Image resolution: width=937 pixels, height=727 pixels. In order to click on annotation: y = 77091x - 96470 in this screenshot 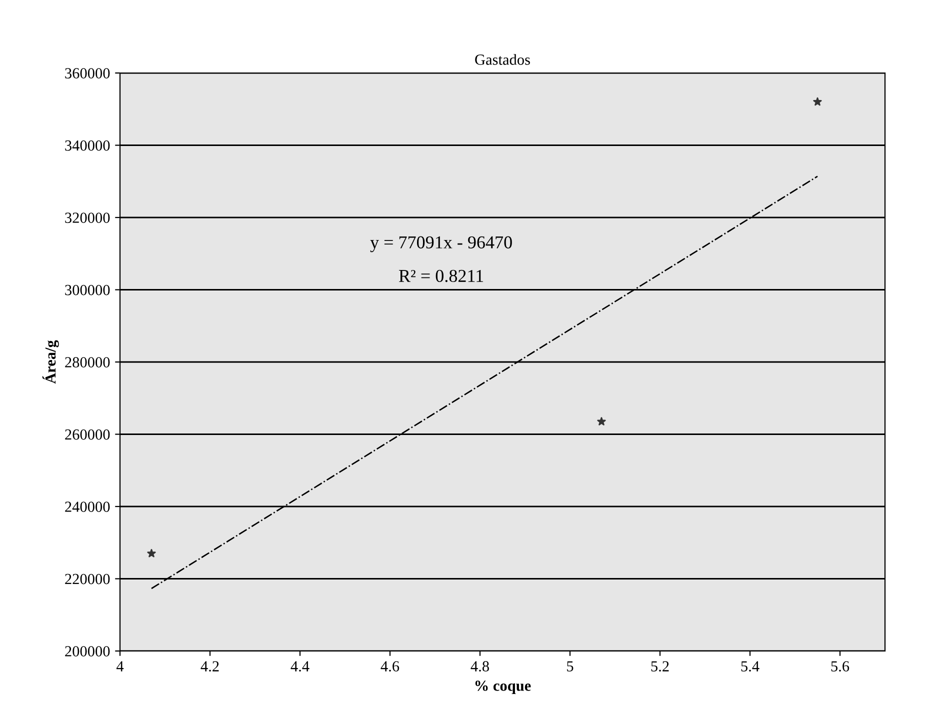, I will do `click(441, 244)`.